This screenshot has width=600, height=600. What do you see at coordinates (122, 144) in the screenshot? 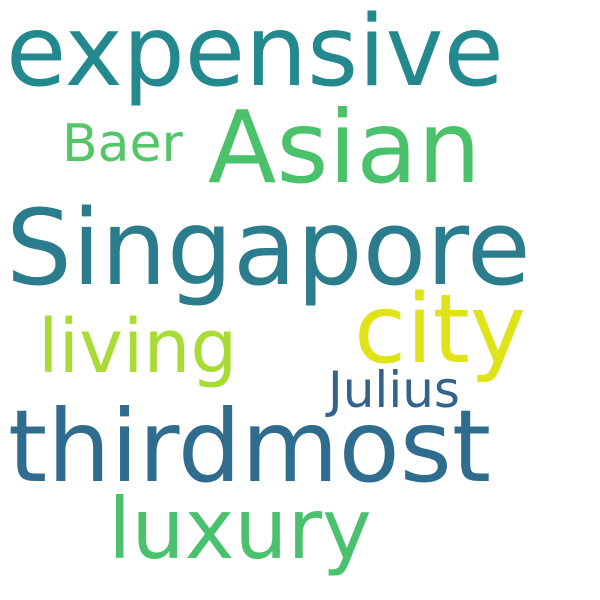
I see `word-baer: Baer` at bounding box center [122, 144].